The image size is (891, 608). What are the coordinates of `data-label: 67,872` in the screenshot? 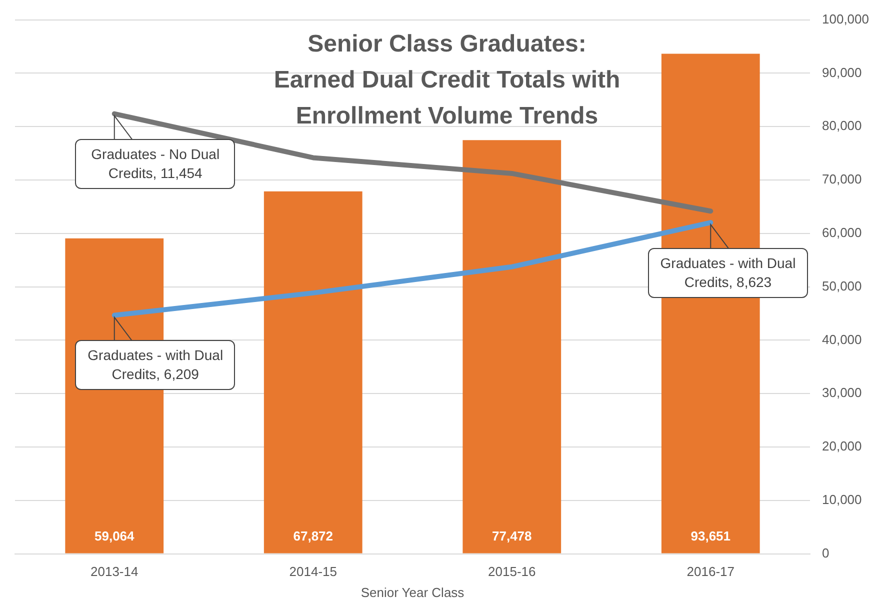 It's located at (313, 536).